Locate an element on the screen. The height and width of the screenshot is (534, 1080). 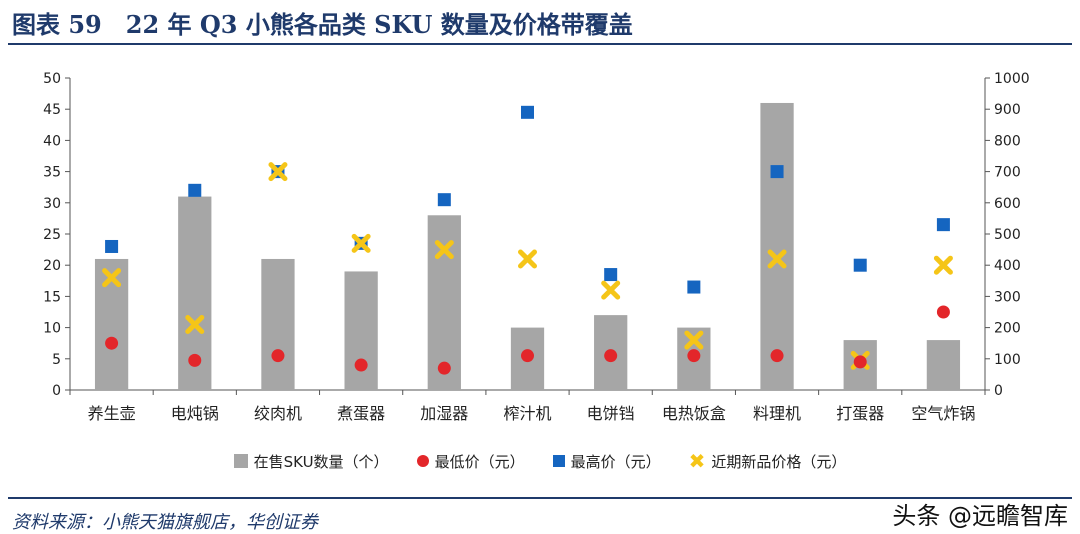
y-left-tick-label: 15 is located at coordinates (52, 297).